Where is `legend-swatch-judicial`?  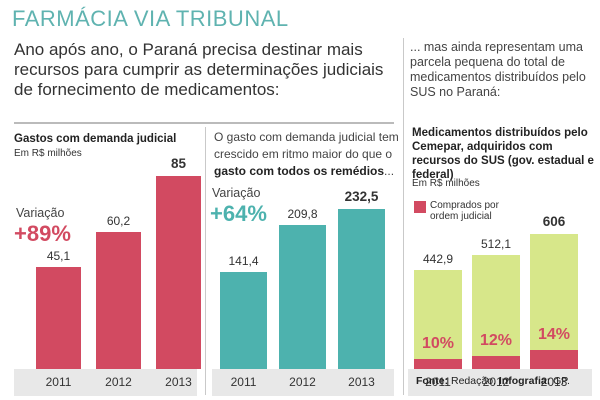 legend-swatch-judicial is located at coordinates (420, 207).